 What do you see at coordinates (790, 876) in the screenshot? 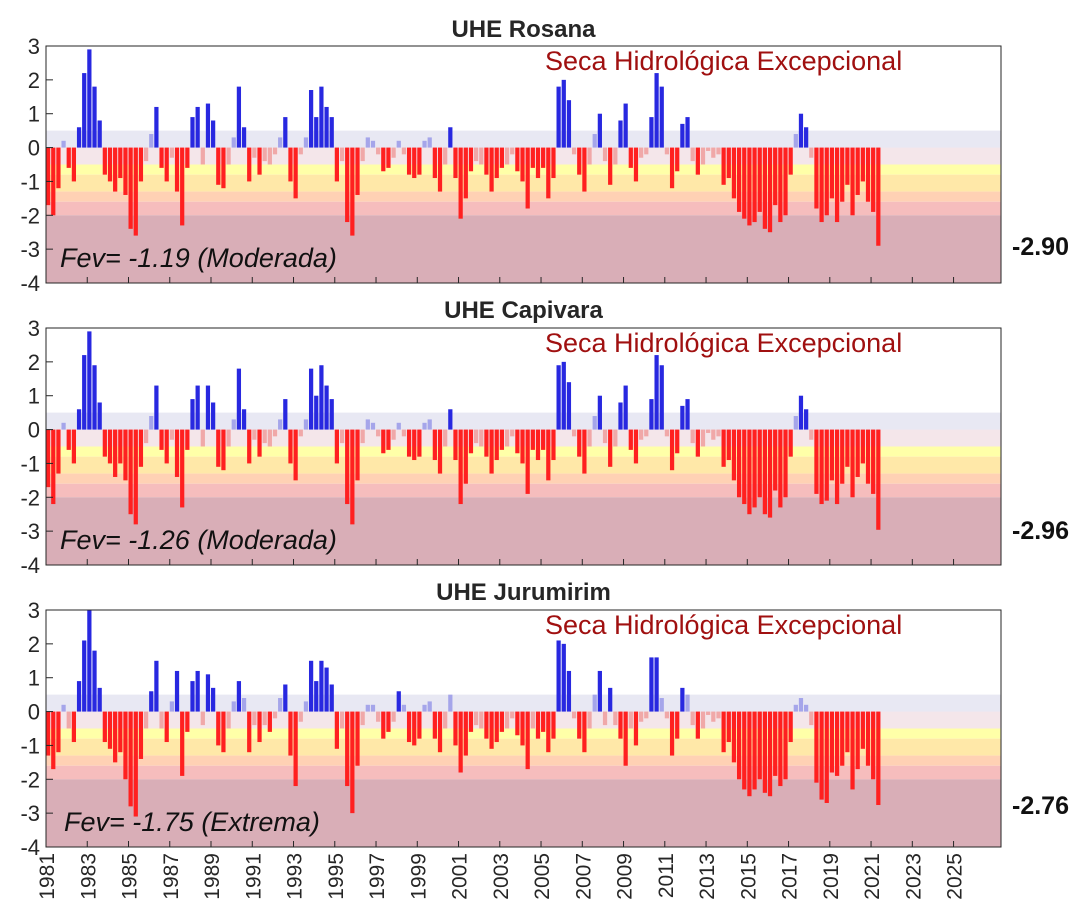
I see `x-tick-label: 2017` at bounding box center [790, 876].